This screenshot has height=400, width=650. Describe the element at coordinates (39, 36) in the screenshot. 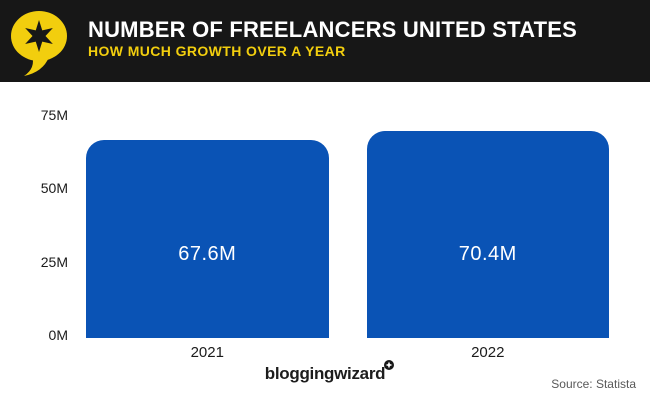

I see `star-glyph` at that location.